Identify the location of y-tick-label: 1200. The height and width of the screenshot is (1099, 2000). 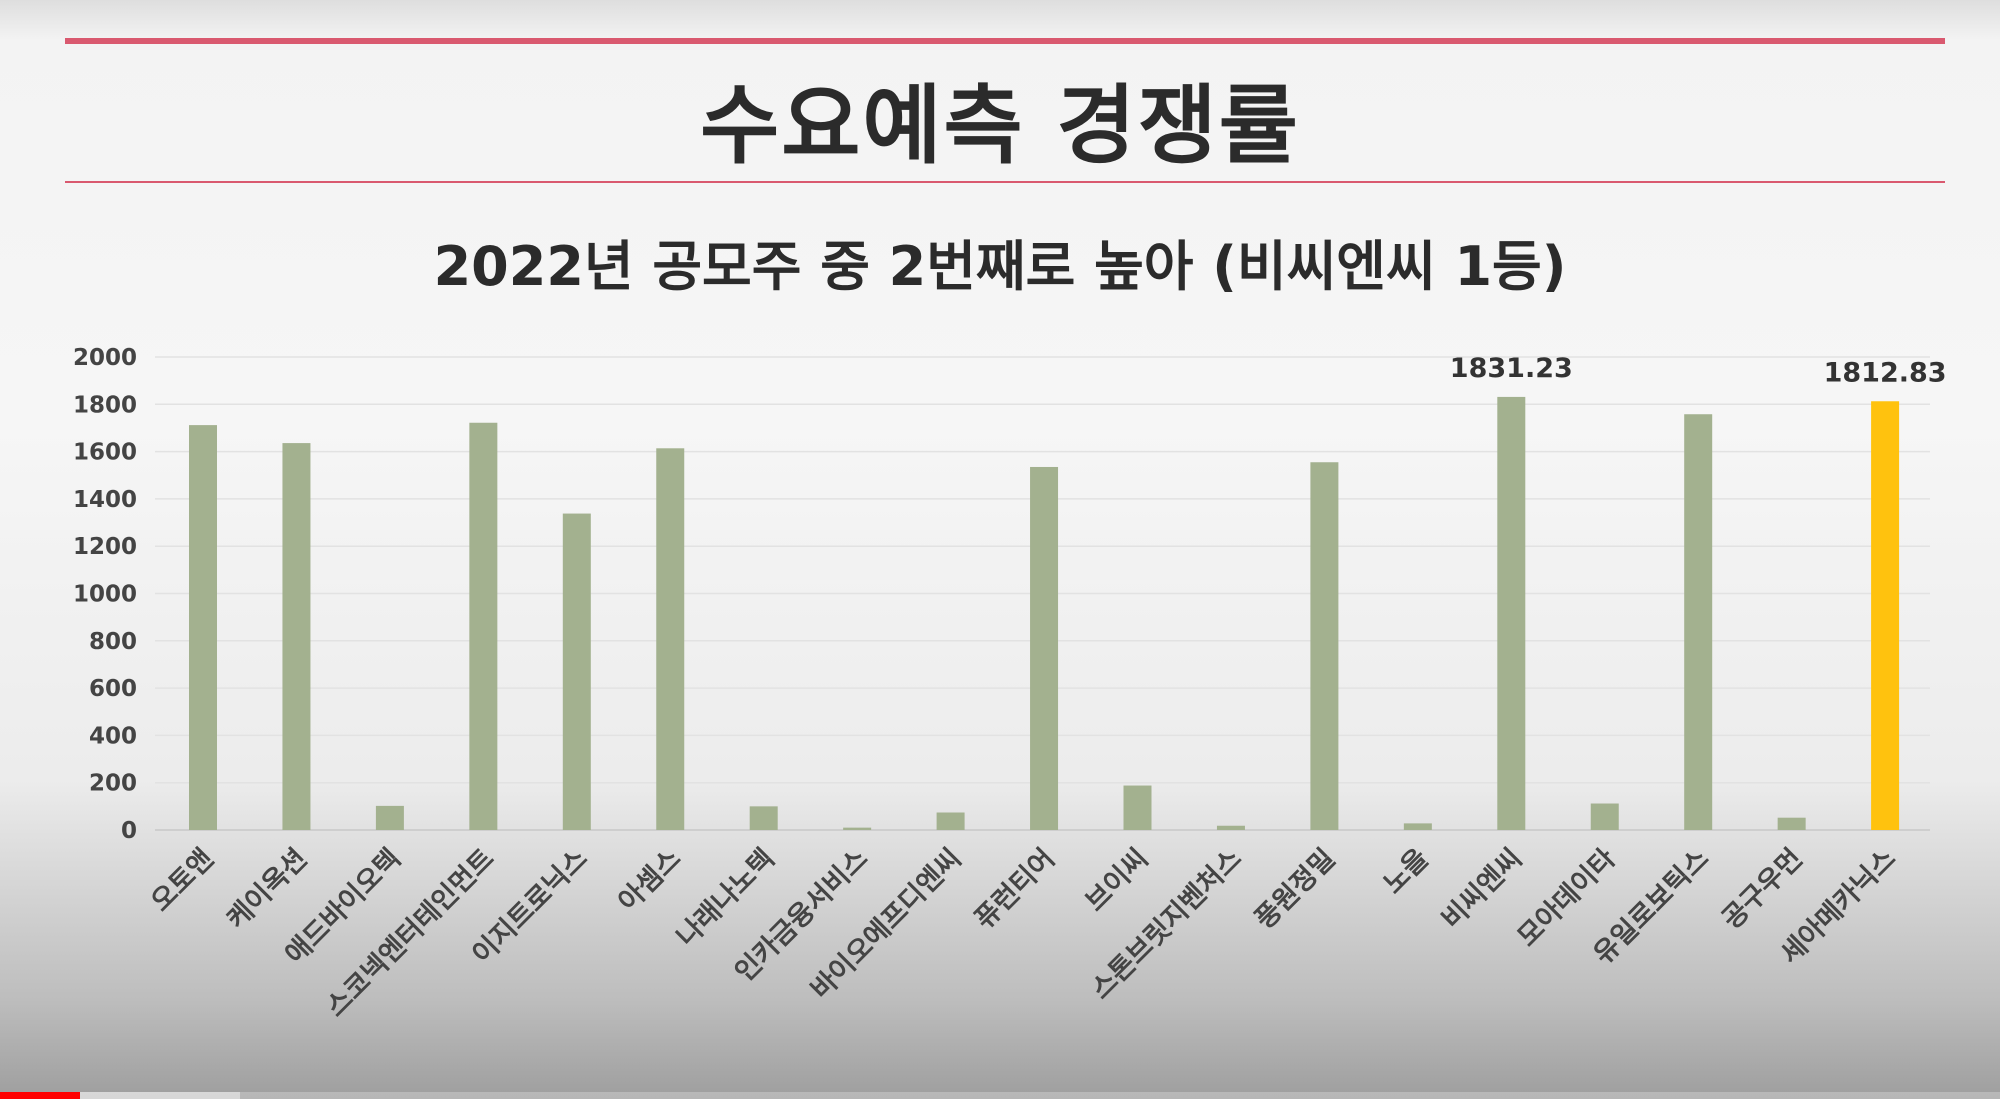
(105, 547).